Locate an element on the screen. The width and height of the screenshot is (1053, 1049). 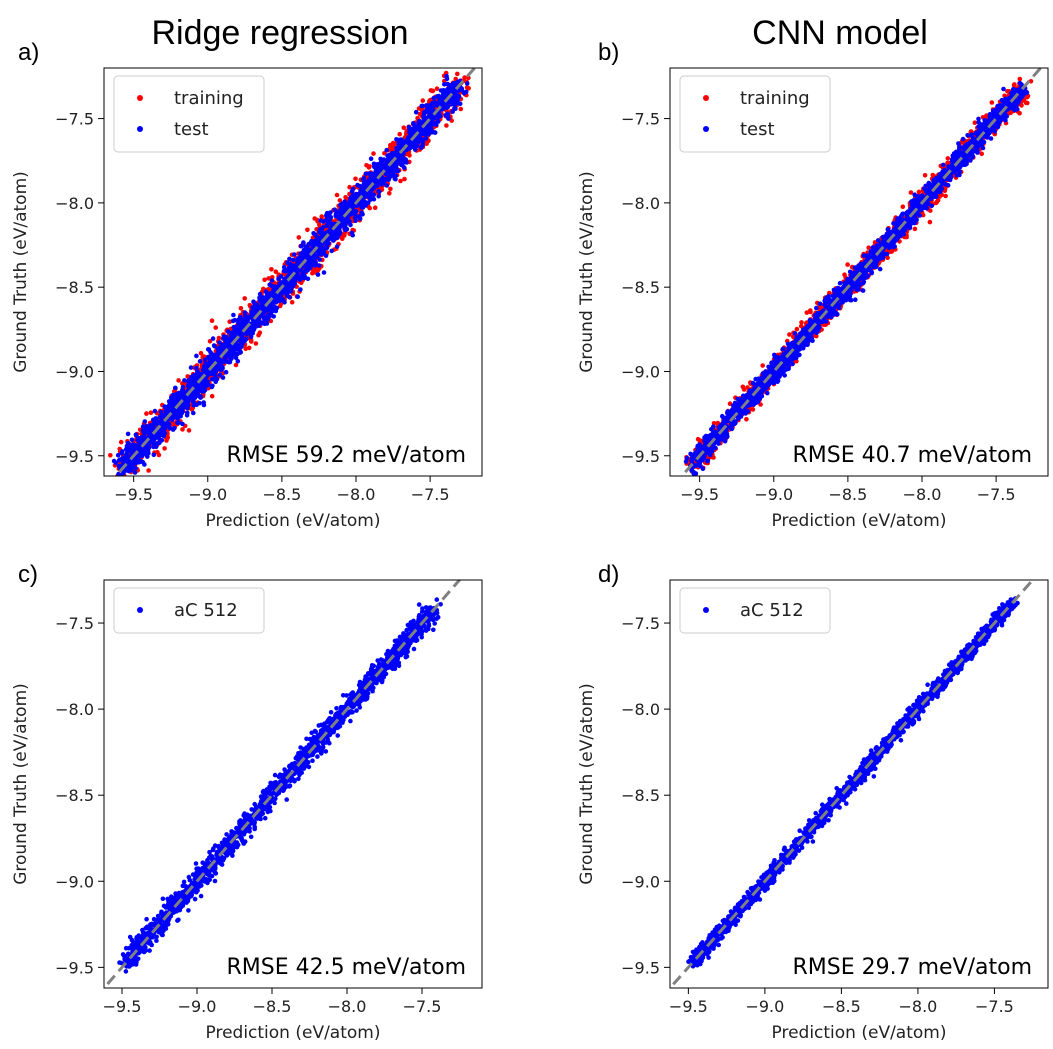
y-tick-label: −9.0 is located at coordinates (74, 371).